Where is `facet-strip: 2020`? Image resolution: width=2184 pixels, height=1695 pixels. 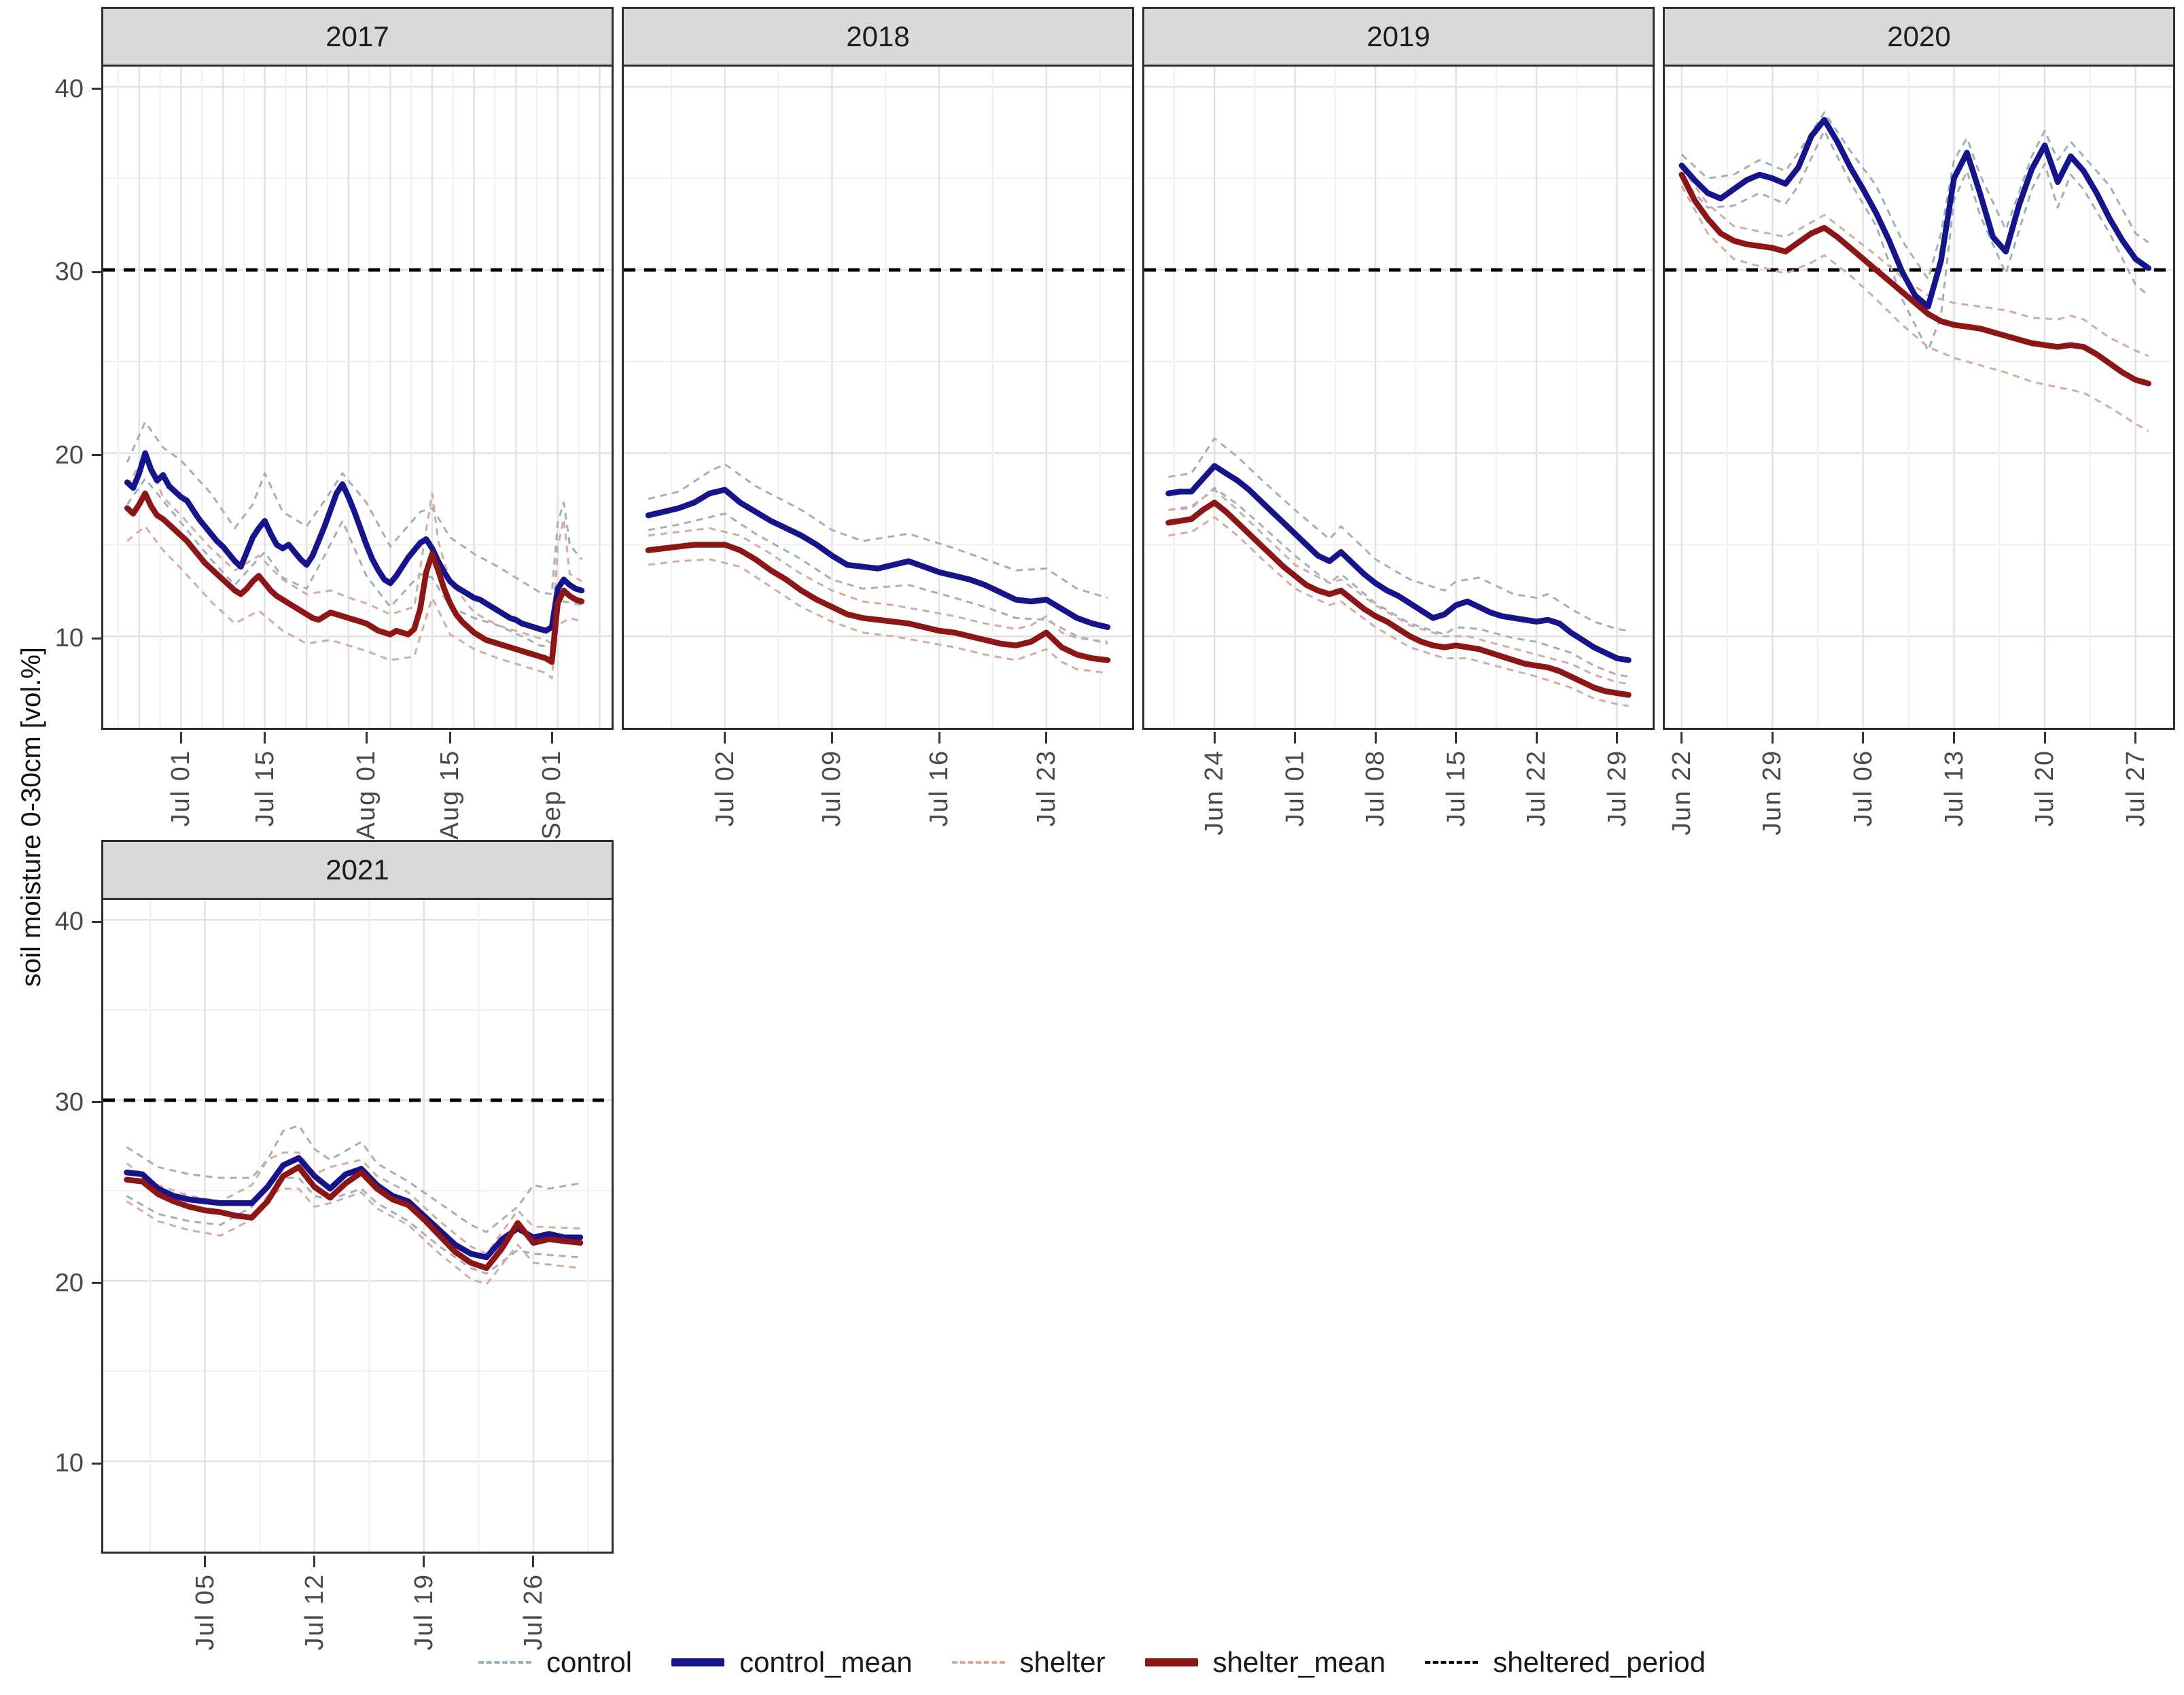
facet-strip: 2020 is located at coordinates (1919, 38).